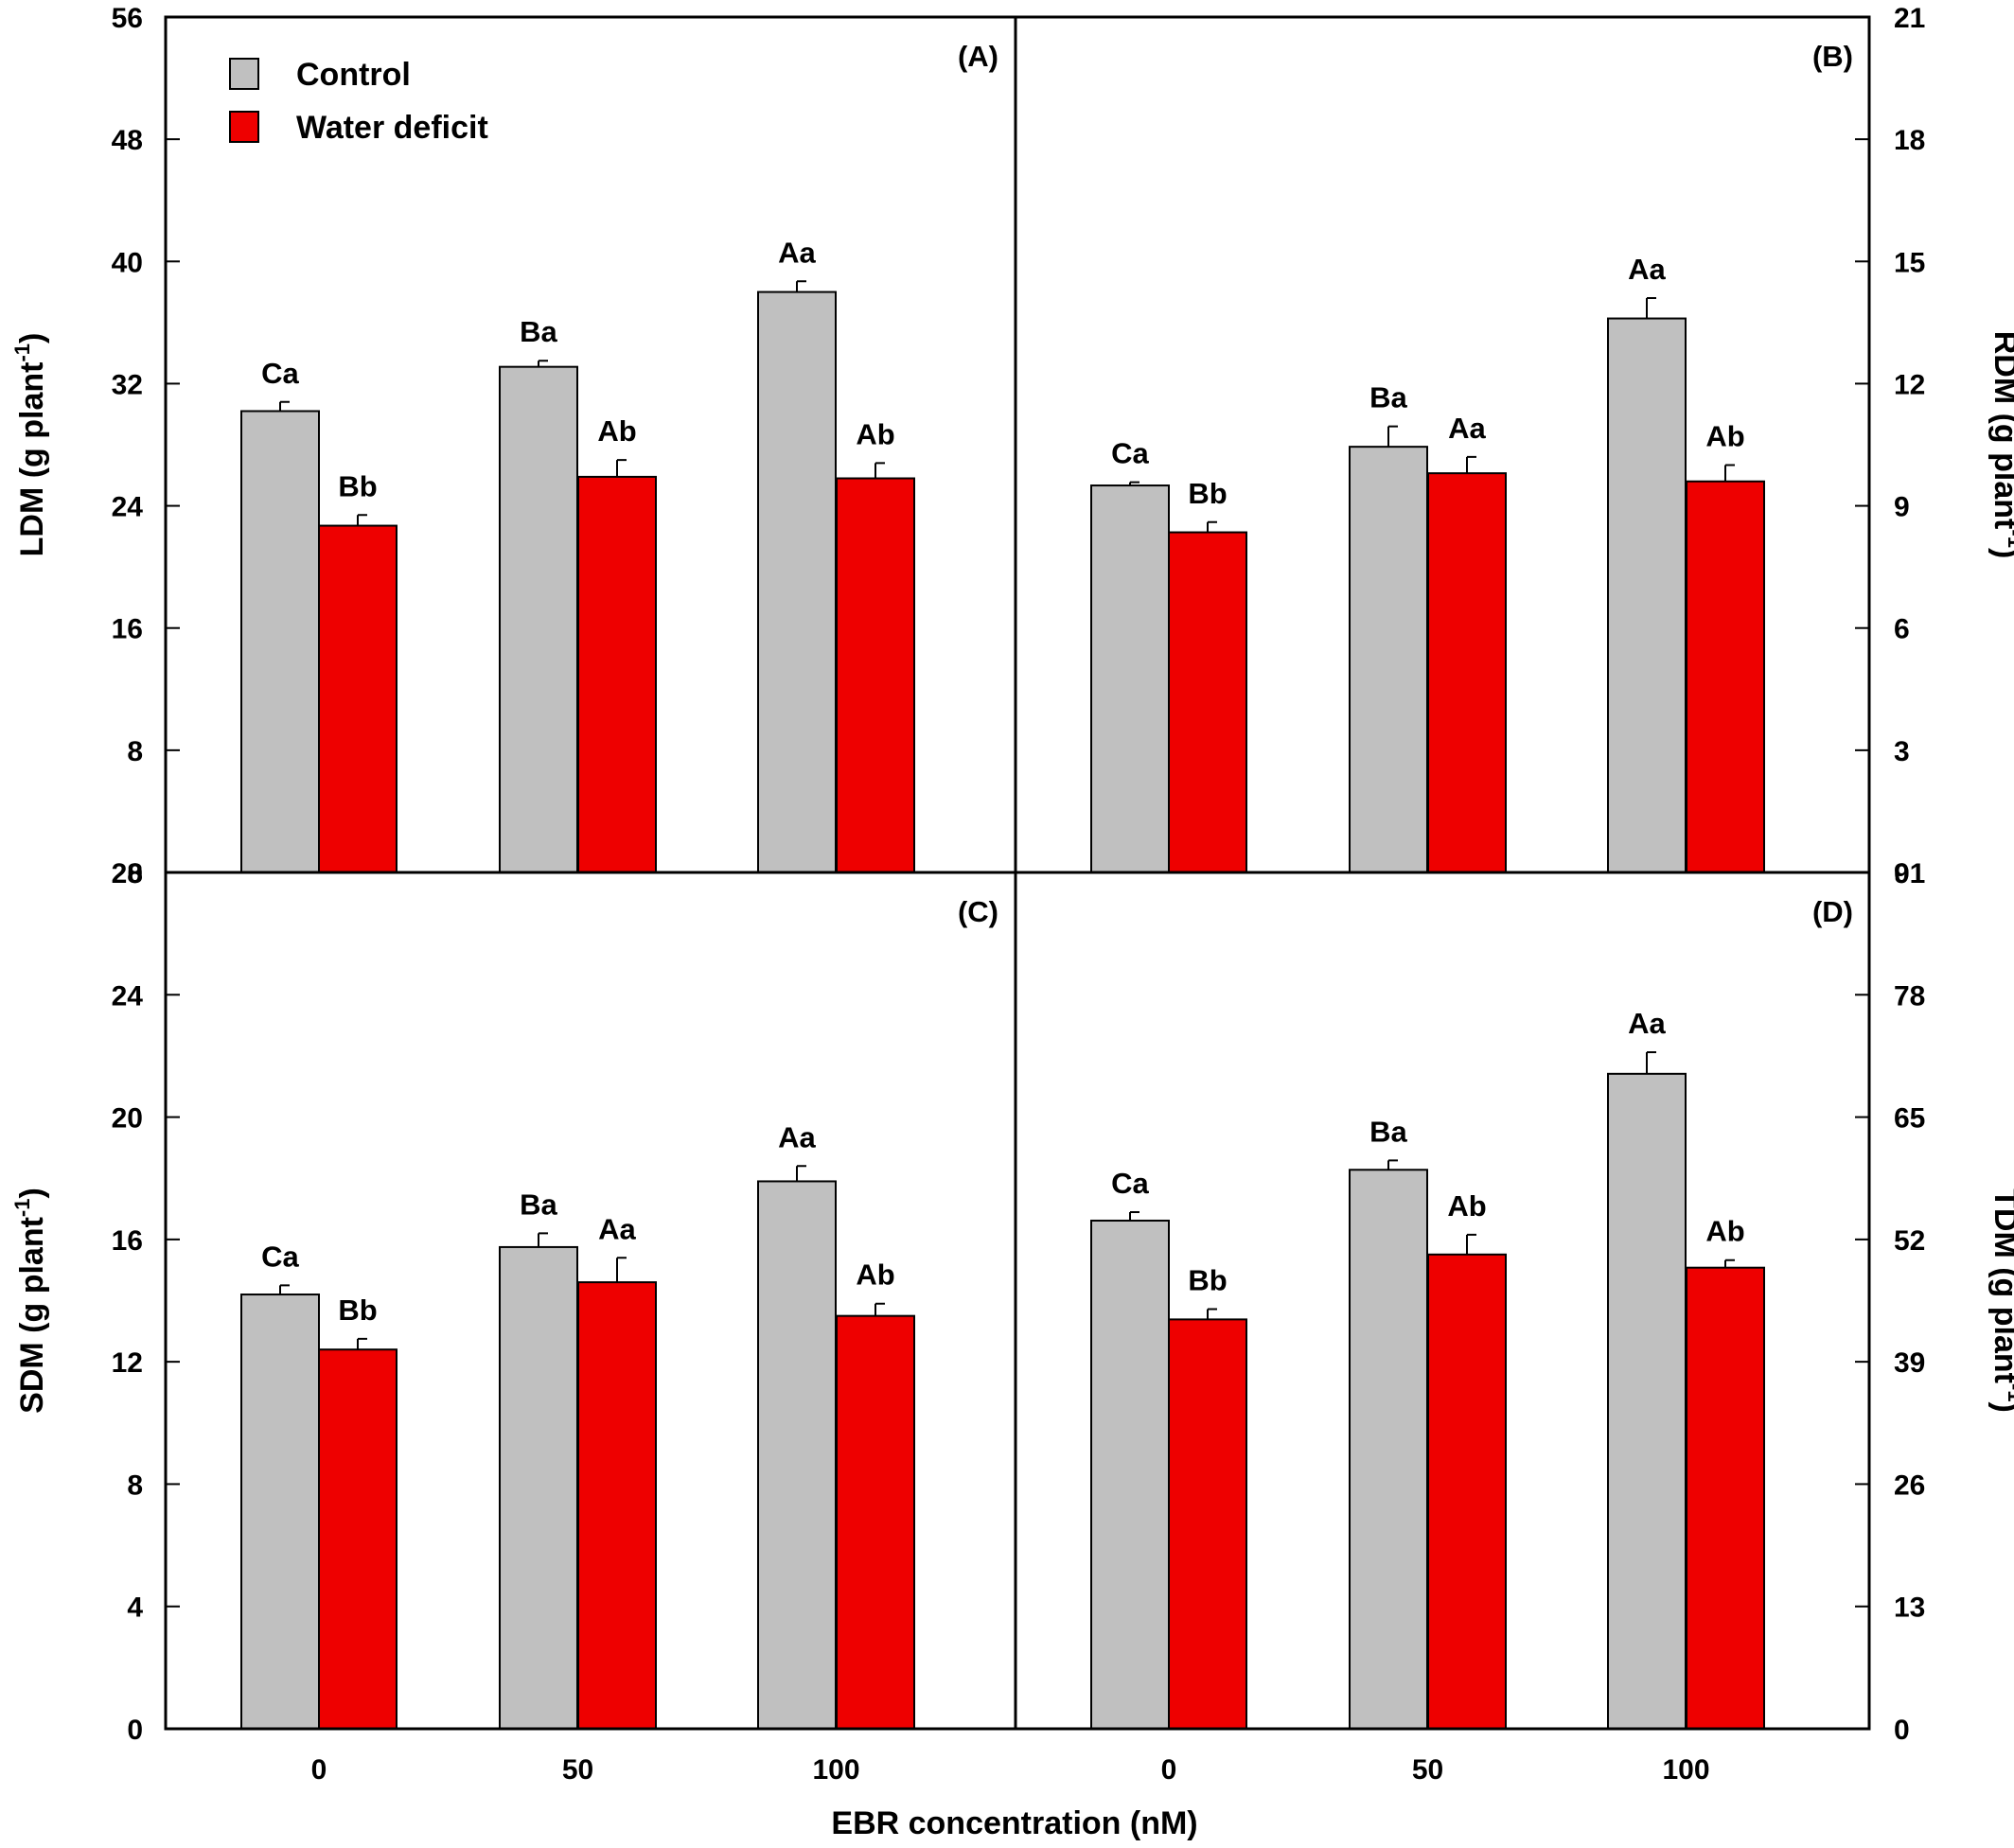 The height and width of the screenshot is (1848, 2014). What do you see at coordinates (128, 996) in the screenshot?
I see `y-tick-label-c: 24` at bounding box center [128, 996].